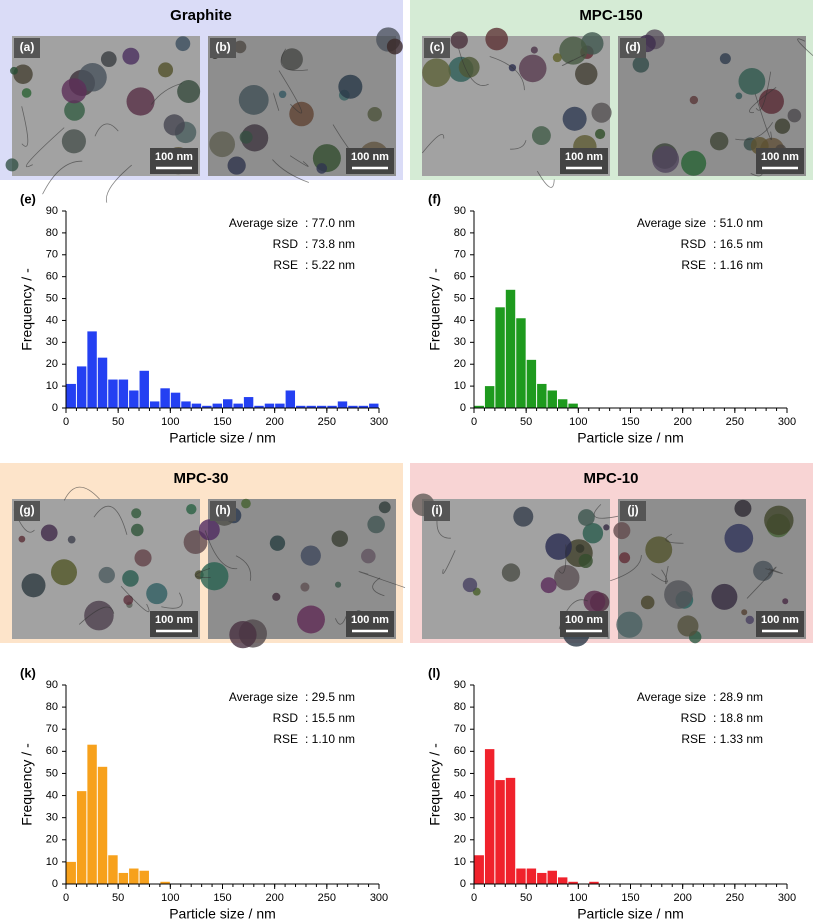 Image resolution: width=813 pixels, height=924 pixels. What do you see at coordinates (52, 818) in the screenshot?
I see `y-tick-label: 30` at bounding box center [52, 818].